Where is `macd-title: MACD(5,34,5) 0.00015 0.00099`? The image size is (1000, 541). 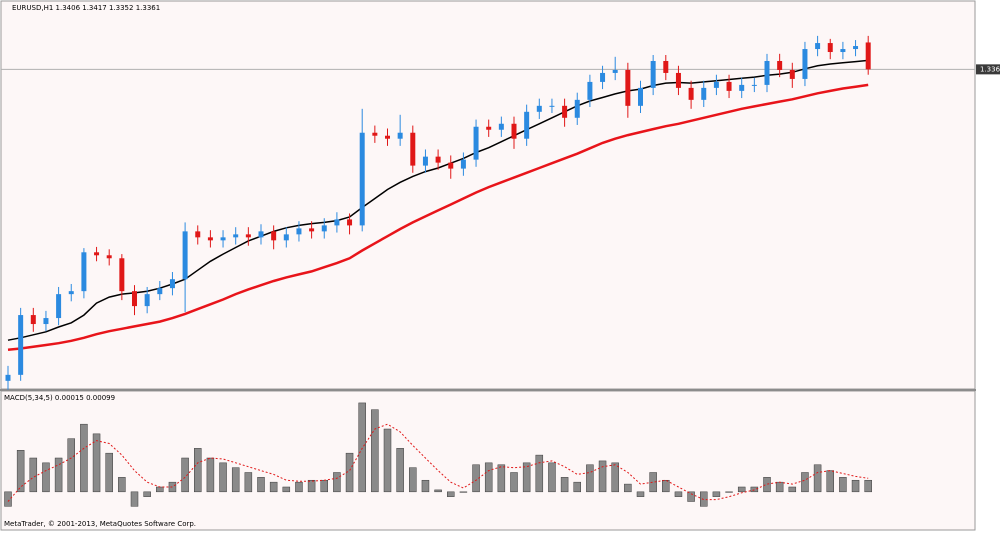
macd-title: MACD(5,34,5) 0.00015 0.00099 is located at coordinates (59, 398).